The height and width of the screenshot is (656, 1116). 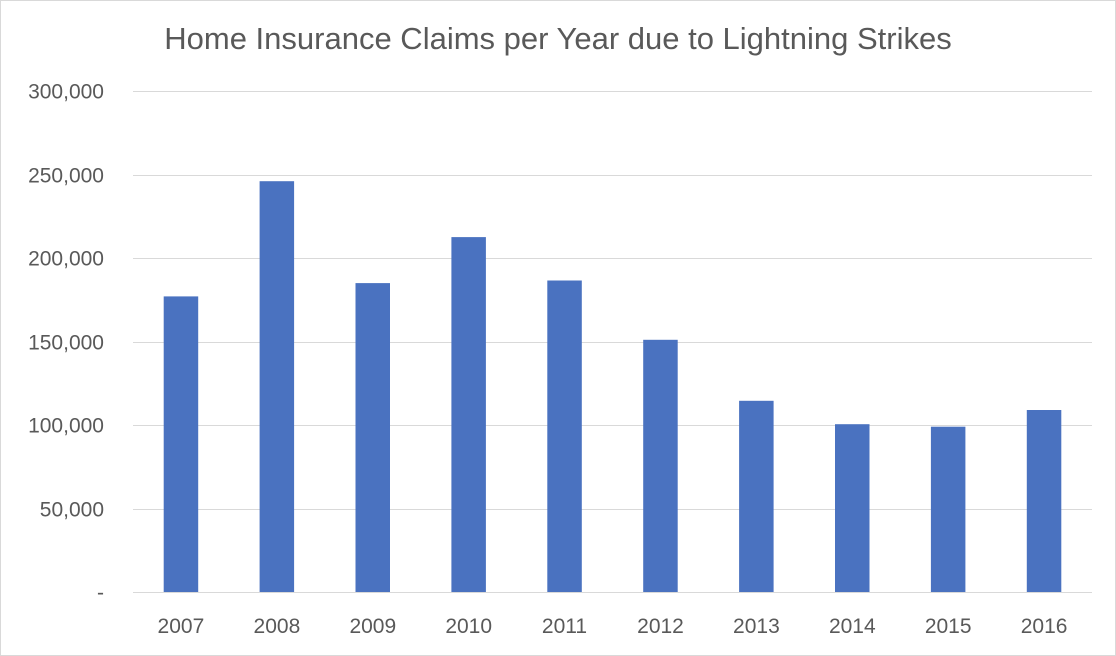 What do you see at coordinates (613, 626) in the screenshot?
I see `x-axis-tick-labels: 2007 2008 2009 2010 2011 2012 2013 2014 2015 2016` at bounding box center [613, 626].